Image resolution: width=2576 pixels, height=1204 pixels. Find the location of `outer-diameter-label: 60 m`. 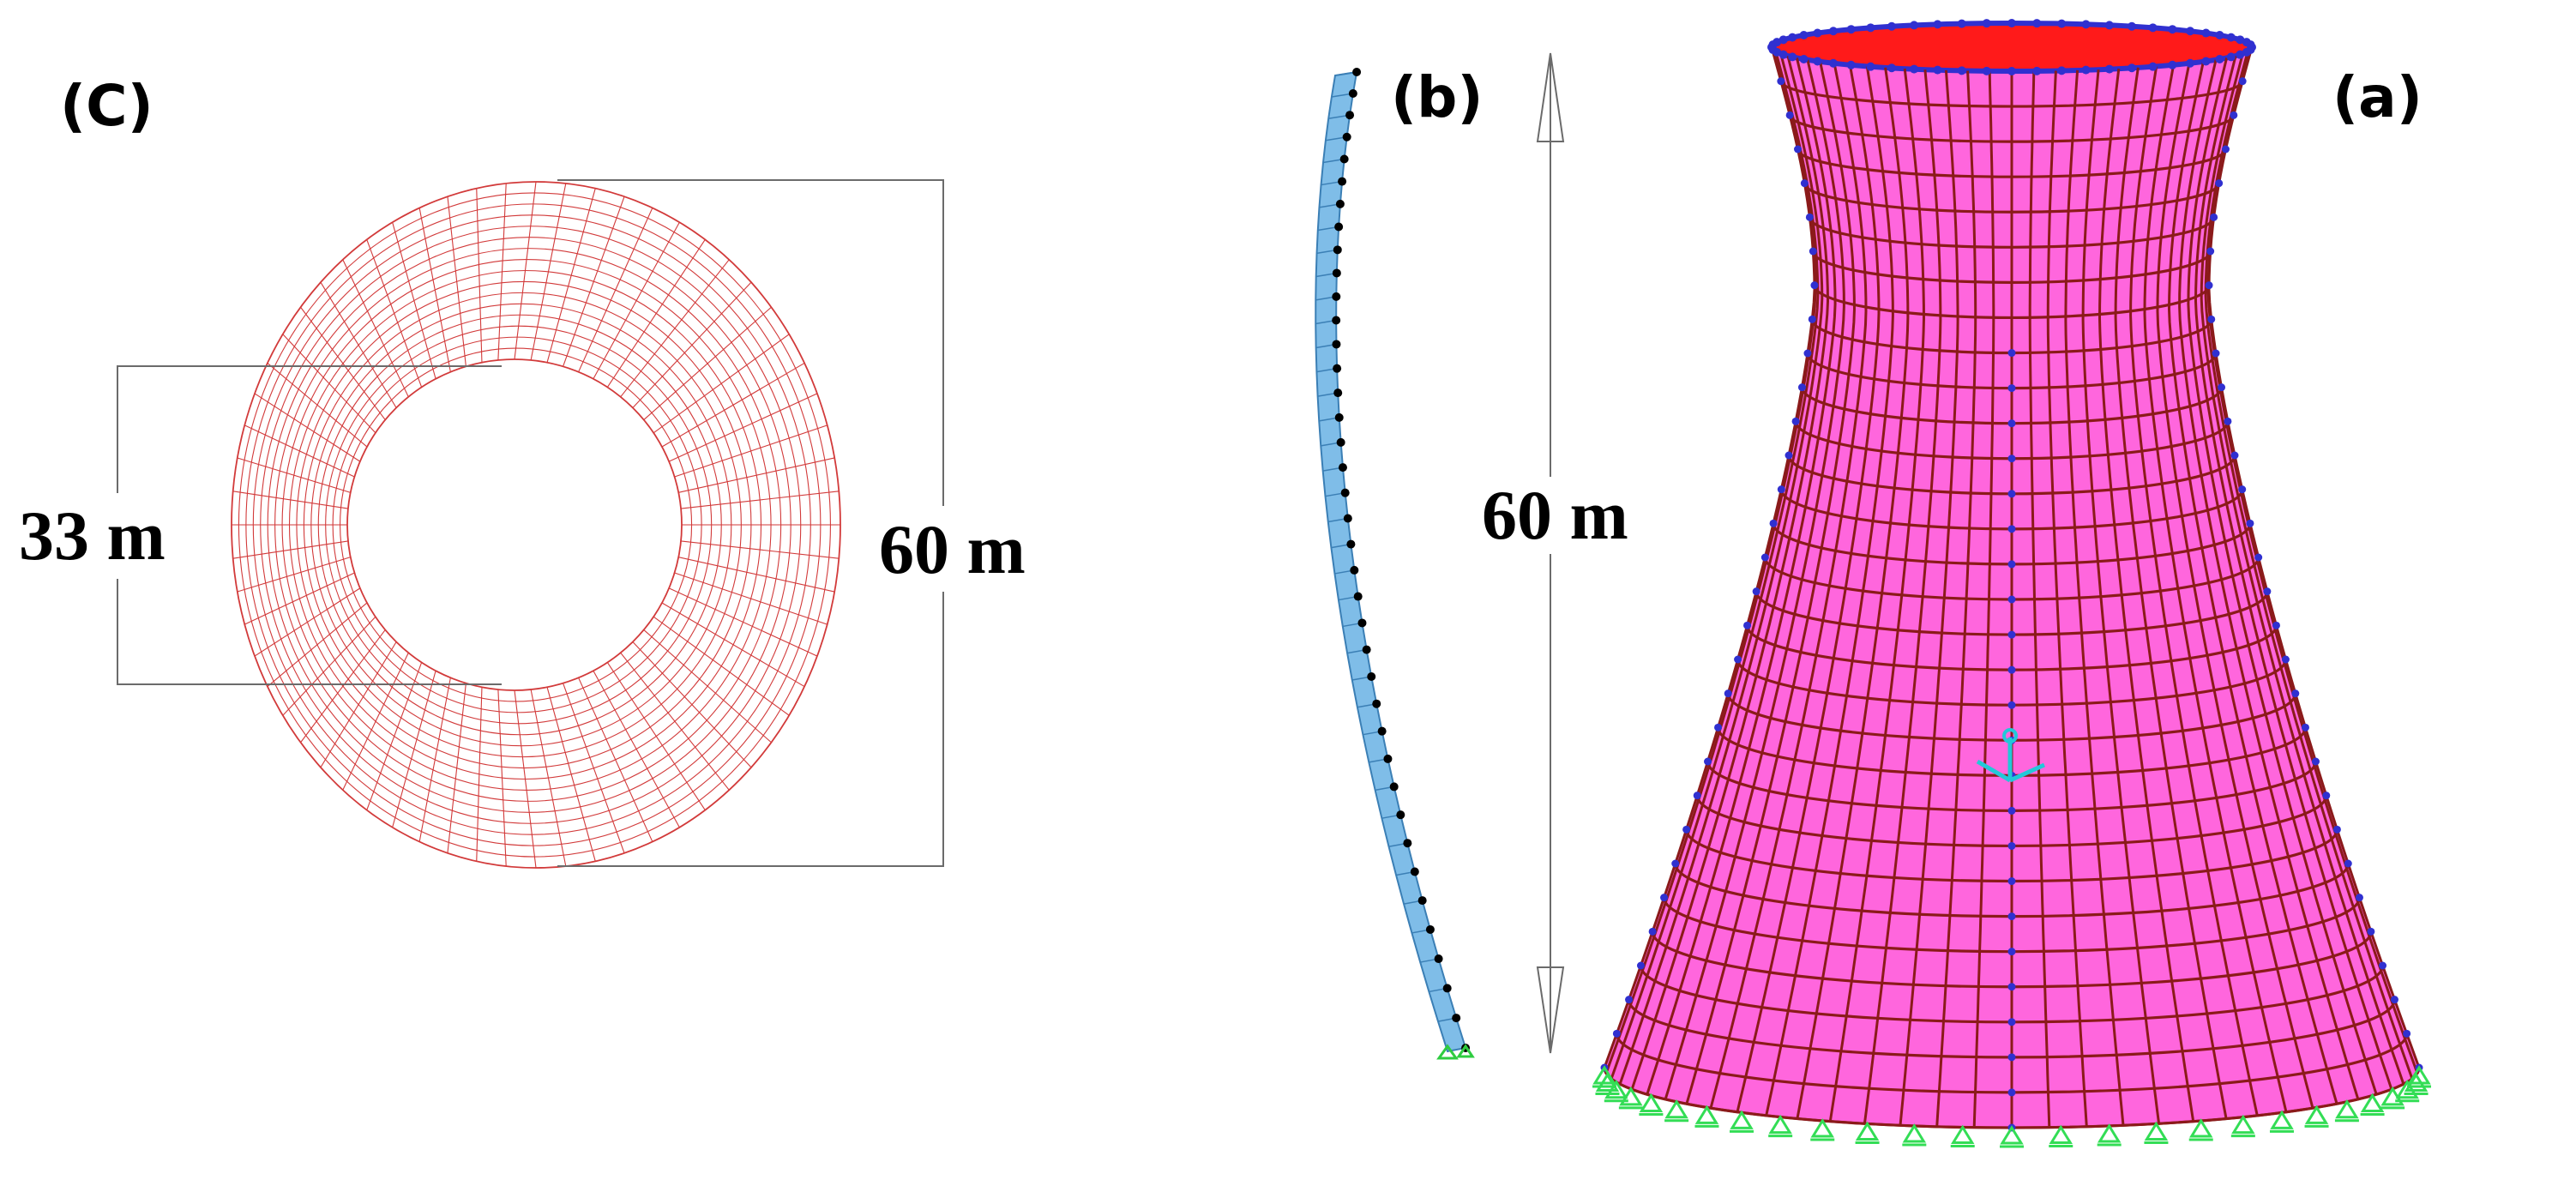

outer-diameter-label: 60 m is located at coordinates (953, 549).